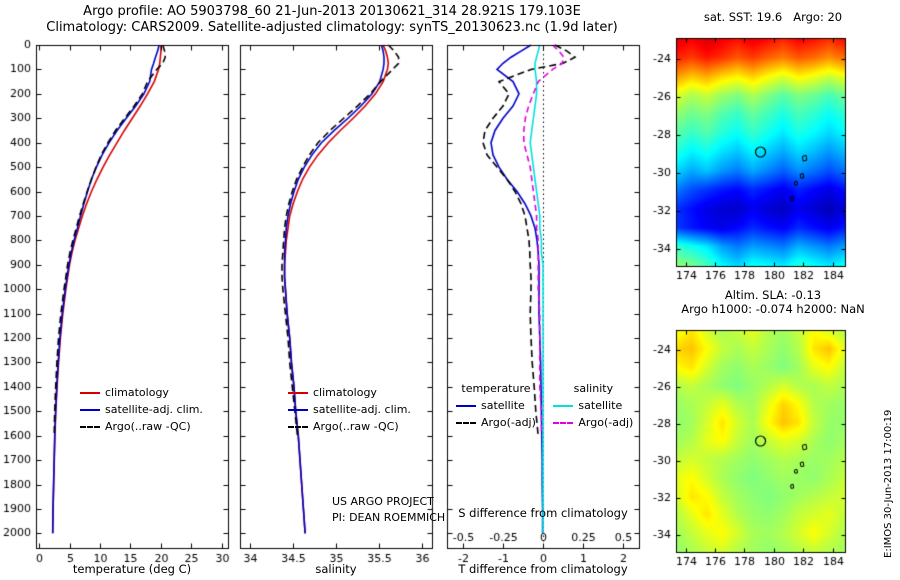 The height and width of the screenshot is (580, 900). I want to click on t-difference-axis-label: T difference from climatology, so click(543, 569).